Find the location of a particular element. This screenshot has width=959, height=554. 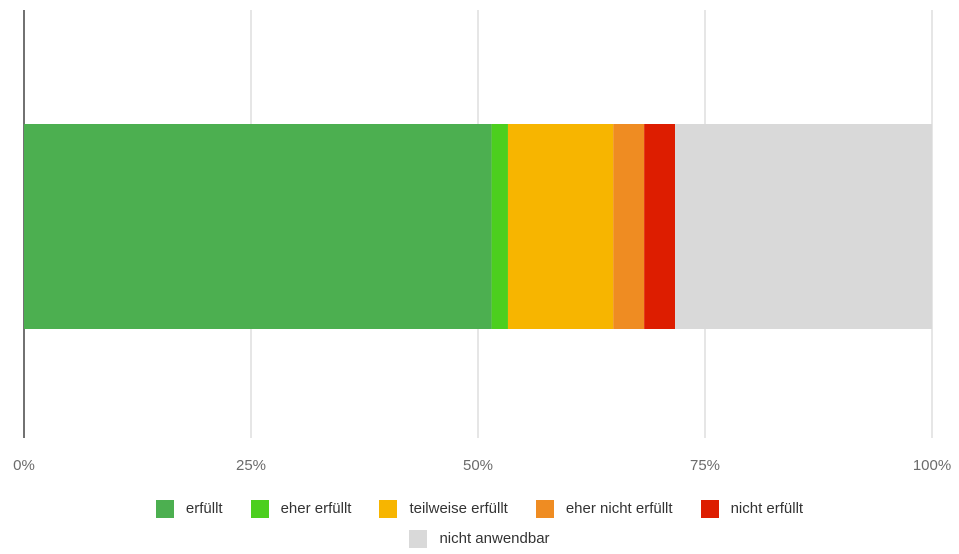

legend-label: nicht erfüllt is located at coordinates (767, 508).